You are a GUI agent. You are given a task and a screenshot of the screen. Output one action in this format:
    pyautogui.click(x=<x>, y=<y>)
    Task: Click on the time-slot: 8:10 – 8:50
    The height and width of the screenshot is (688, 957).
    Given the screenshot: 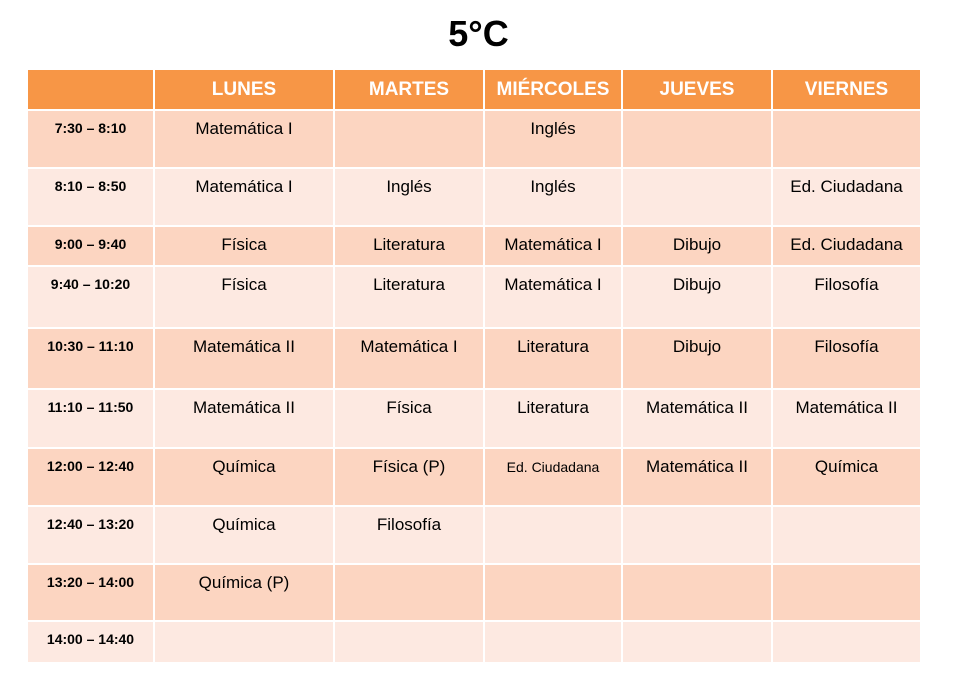 What is the action you would take?
    pyautogui.click(x=91, y=197)
    